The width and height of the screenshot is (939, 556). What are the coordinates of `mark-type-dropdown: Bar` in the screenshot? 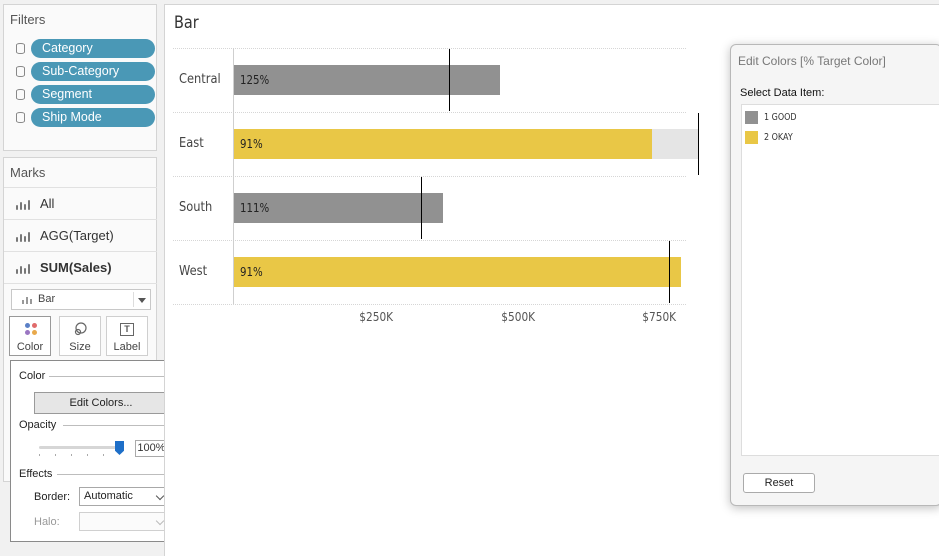 It's located at (81, 299).